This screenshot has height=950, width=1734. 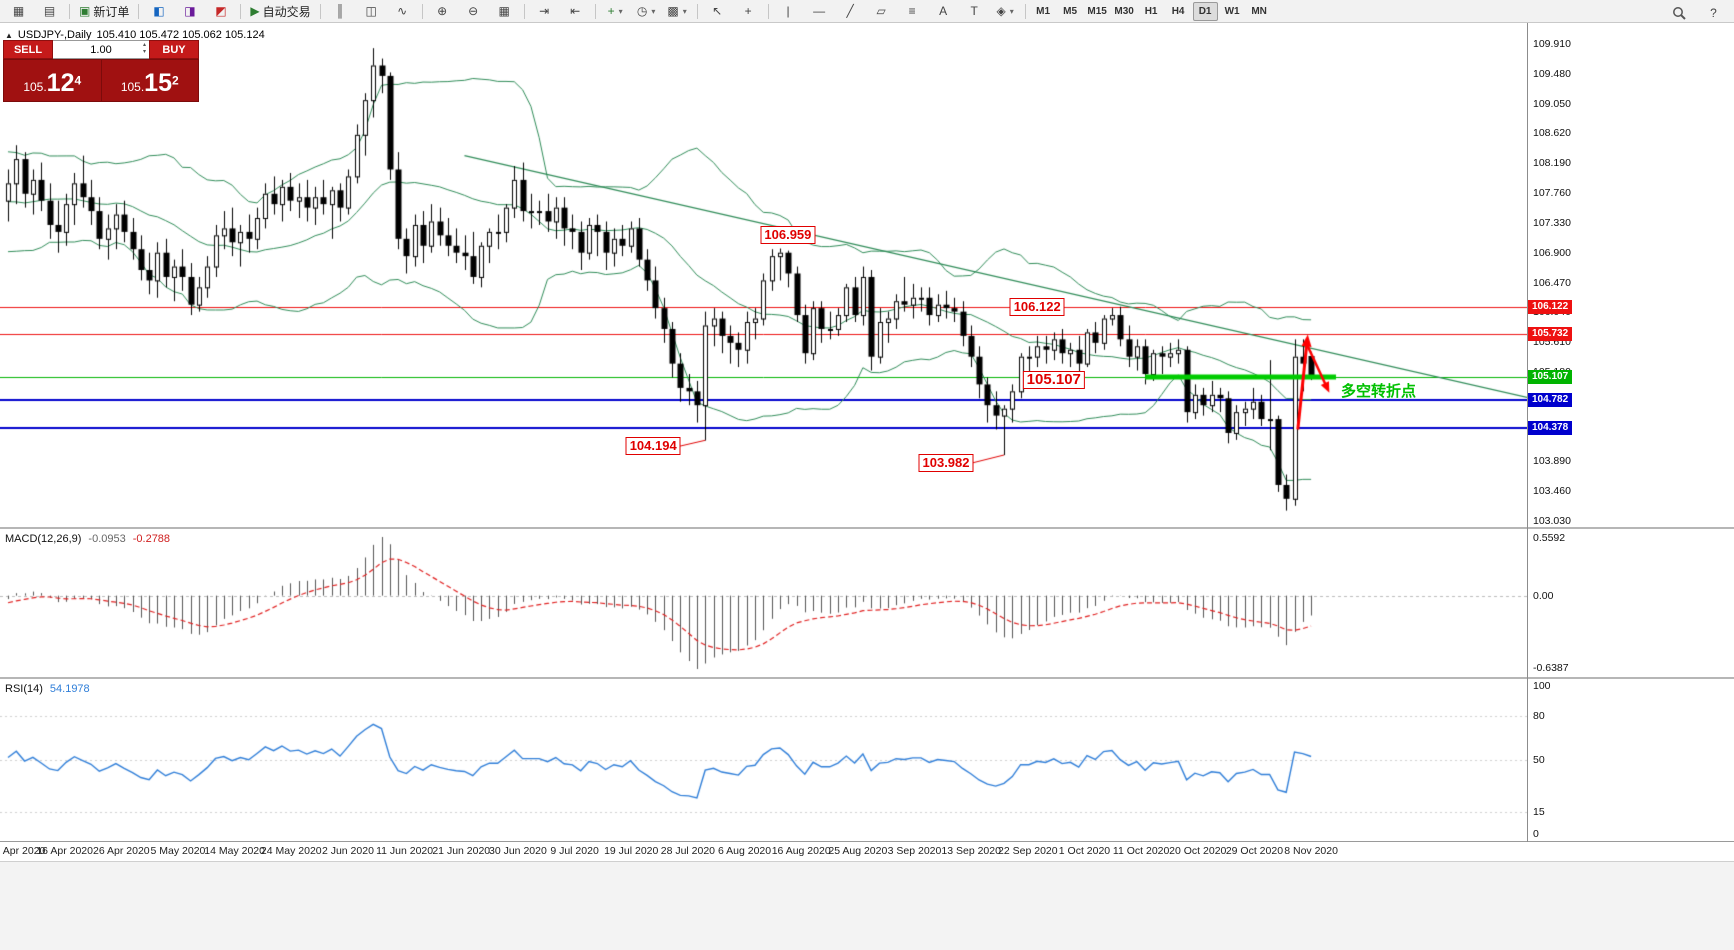 What do you see at coordinates (1550, 427) in the screenshot?
I see `price-line-tag: 104.378` at bounding box center [1550, 427].